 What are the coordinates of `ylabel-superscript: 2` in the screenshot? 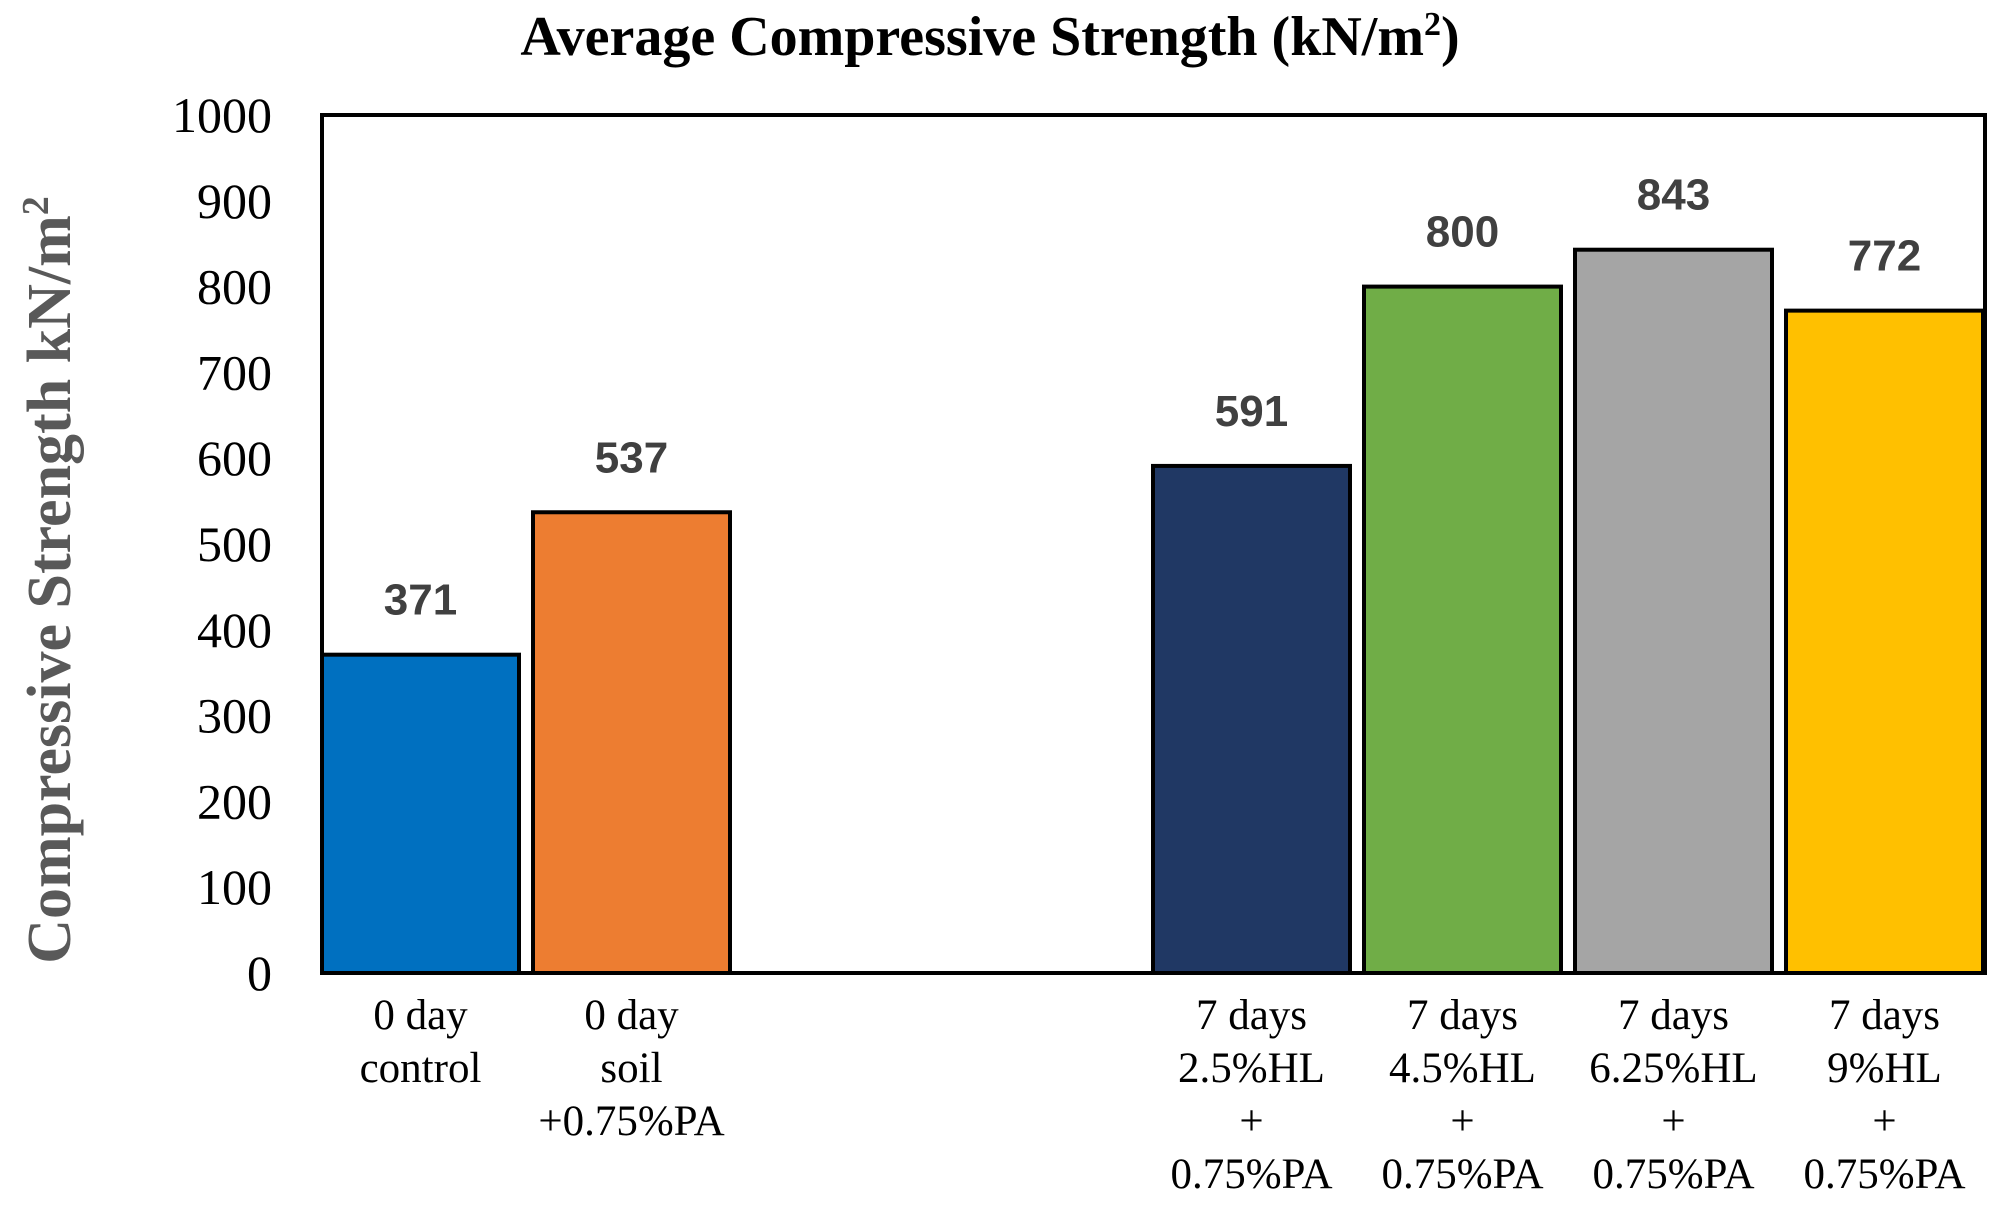 It's located at (36, 205).